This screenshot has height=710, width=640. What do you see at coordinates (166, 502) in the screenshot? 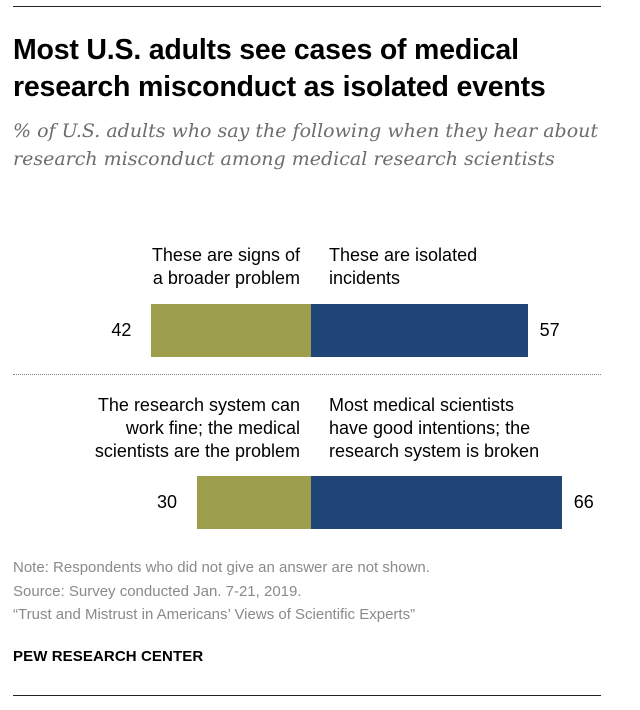
I see `row-2-left-value-label: 30` at bounding box center [166, 502].